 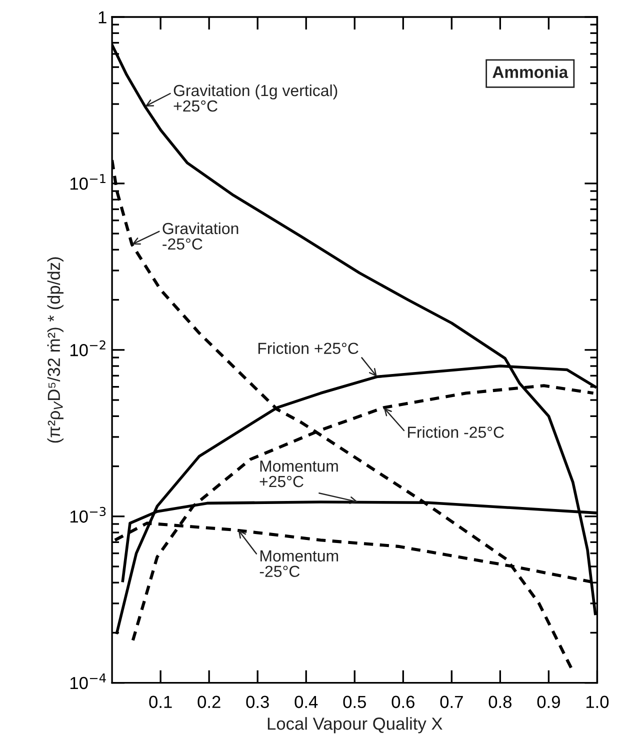 I want to click on x-tick-label: 0.6, so click(x=403, y=702).